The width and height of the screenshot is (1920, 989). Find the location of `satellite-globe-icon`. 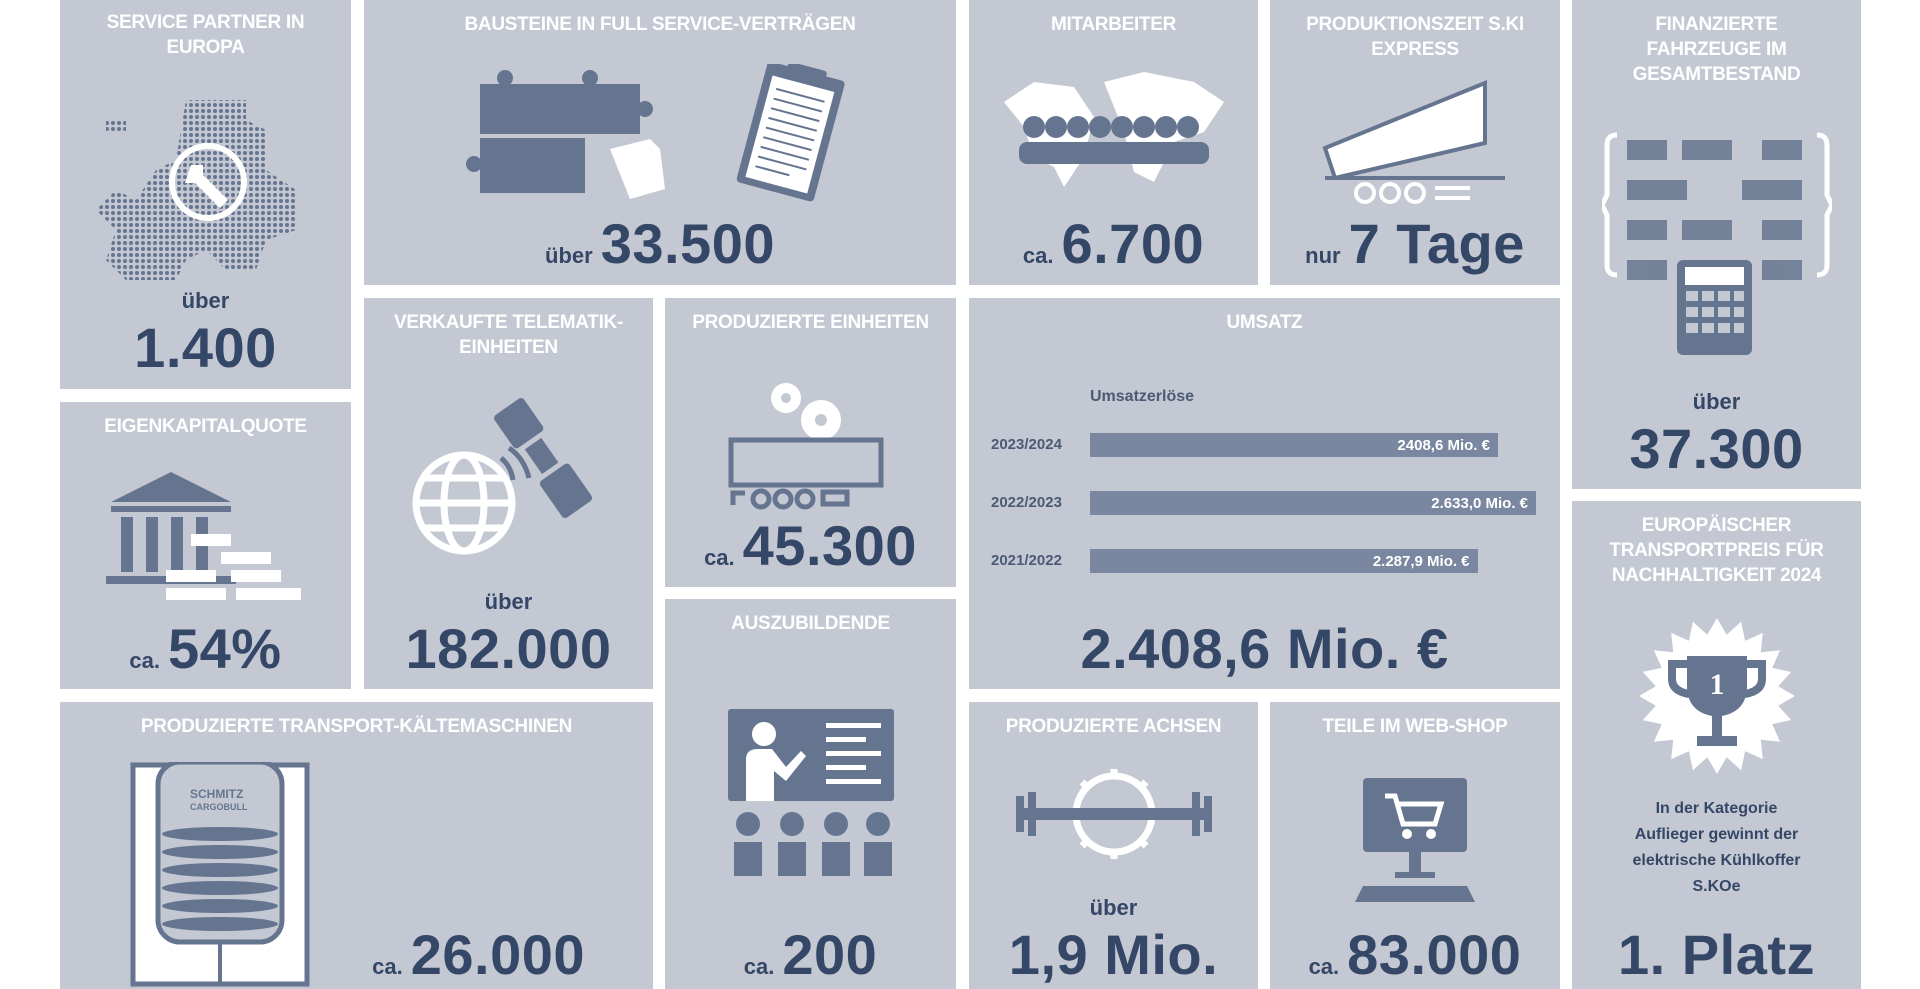

satellite-globe-icon is located at coordinates (502, 476).